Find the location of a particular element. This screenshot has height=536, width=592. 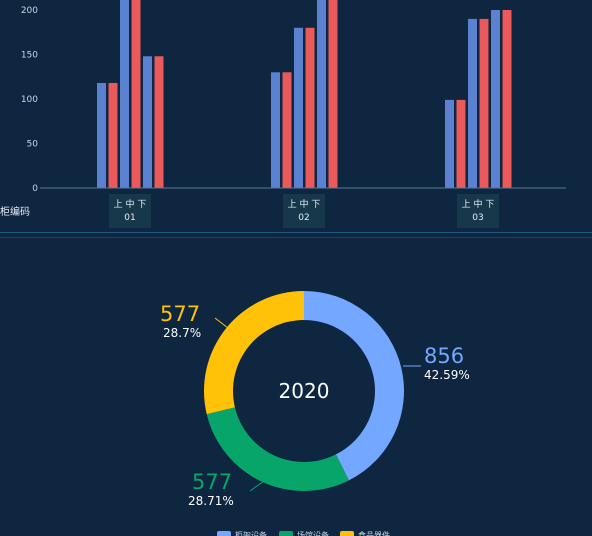

legend-label: 柜架设备 is located at coordinates (251, 533).